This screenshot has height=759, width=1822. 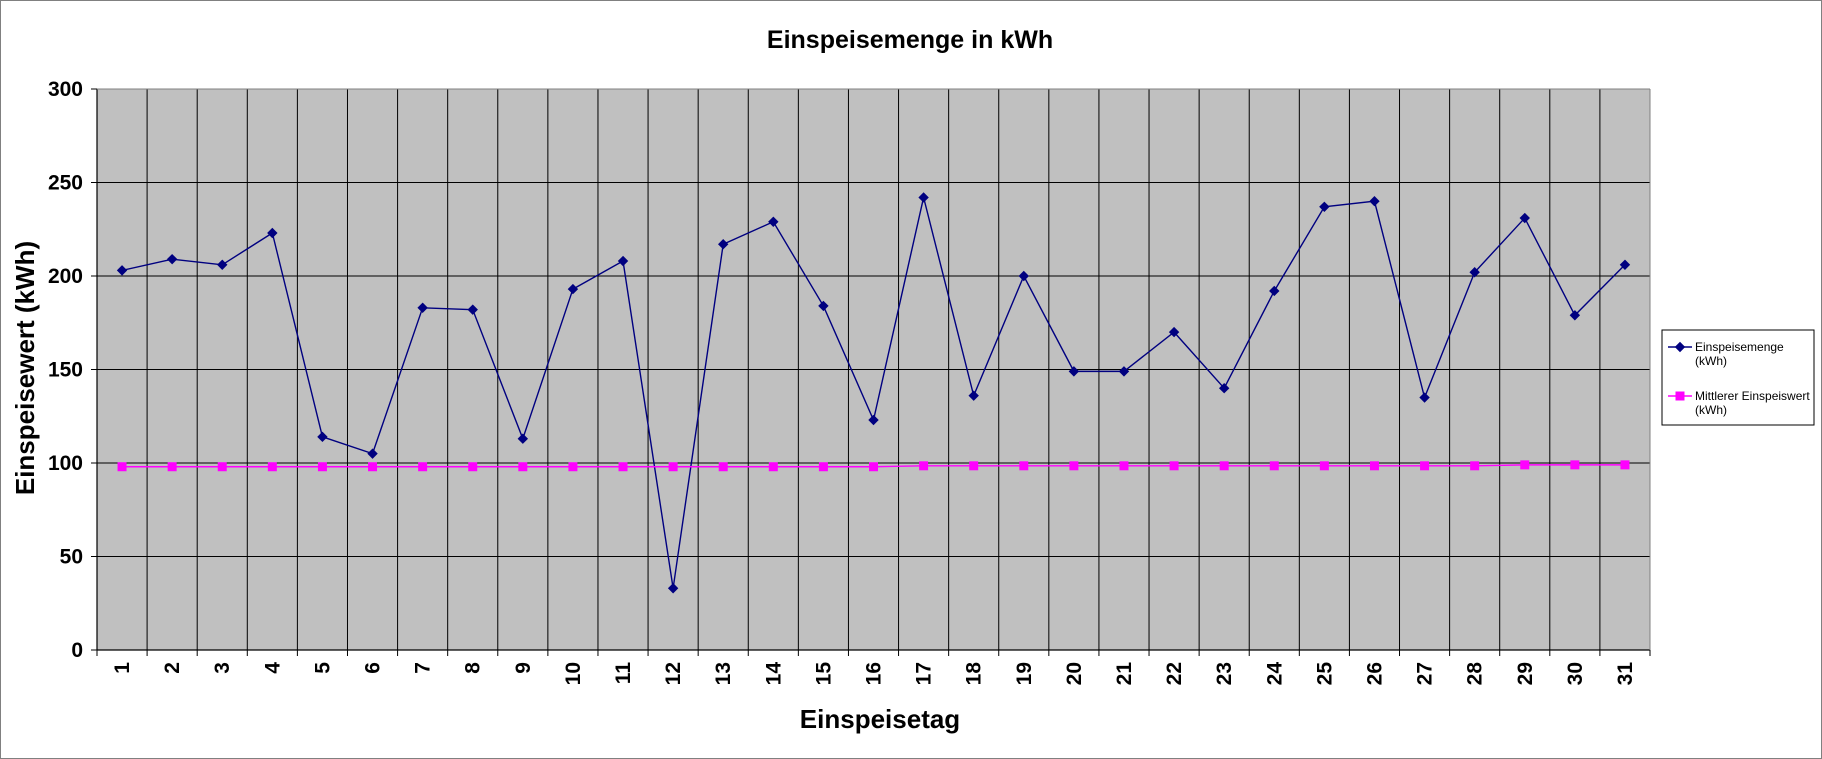 What do you see at coordinates (673, 673) in the screenshot?
I see `x-tick-label: 12` at bounding box center [673, 673].